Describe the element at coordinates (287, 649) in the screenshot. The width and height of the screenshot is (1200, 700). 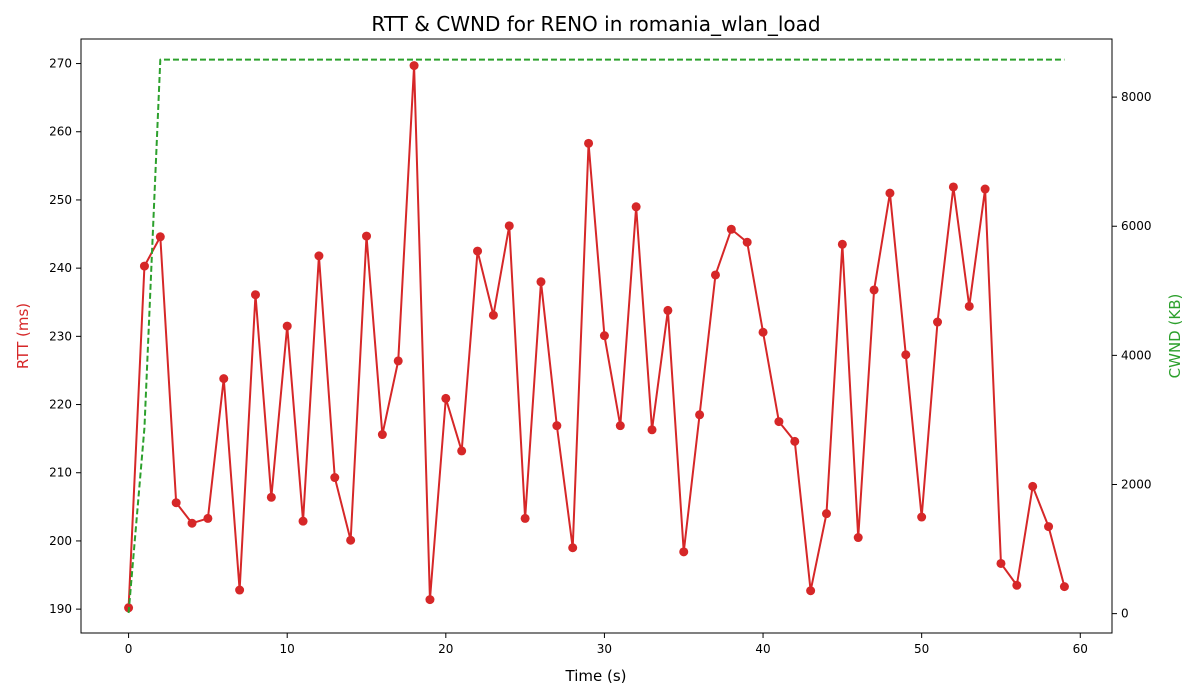
I see `x-tick-label: 10` at that location.